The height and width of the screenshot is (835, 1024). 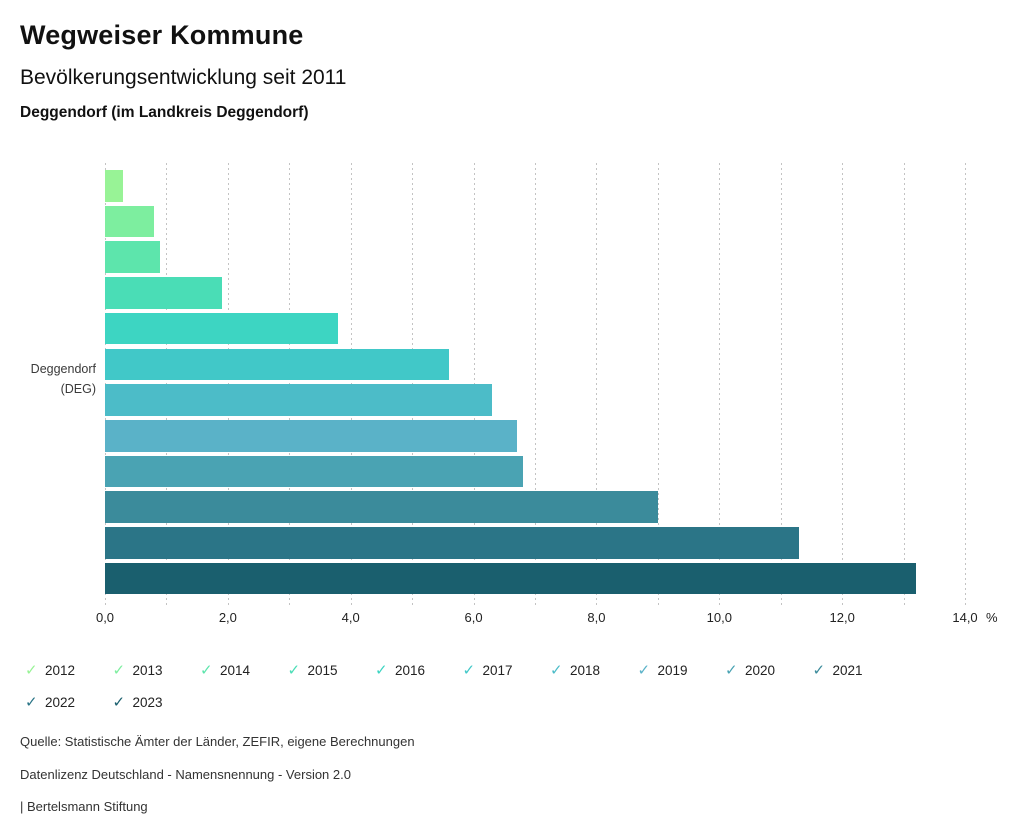 What do you see at coordinates (163, 293) in the screenshot?
I see `bar-2015` at bounding box center [163, 293].